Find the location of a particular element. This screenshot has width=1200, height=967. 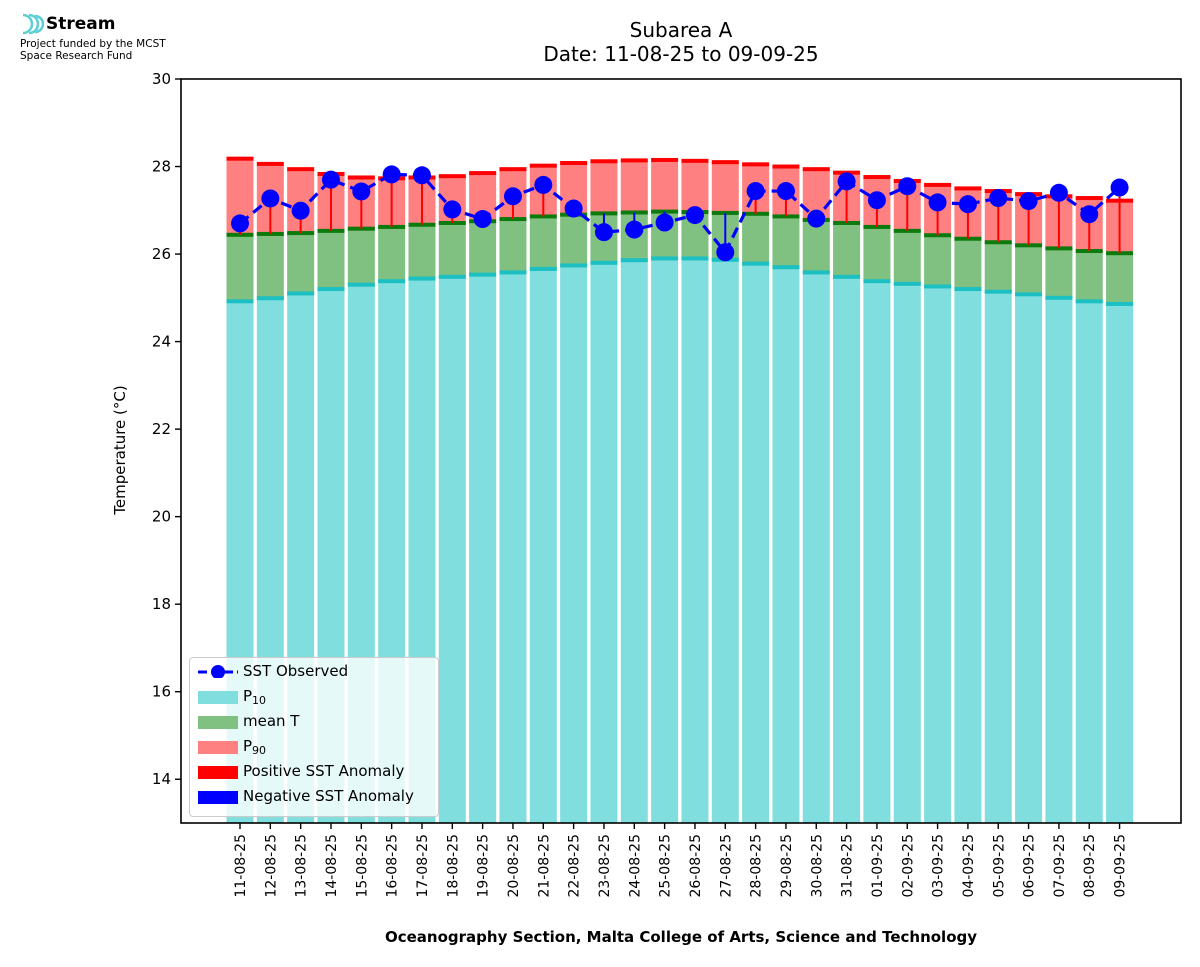

legend-label-p90-sub: 90 is located at coordinates (259, 750).